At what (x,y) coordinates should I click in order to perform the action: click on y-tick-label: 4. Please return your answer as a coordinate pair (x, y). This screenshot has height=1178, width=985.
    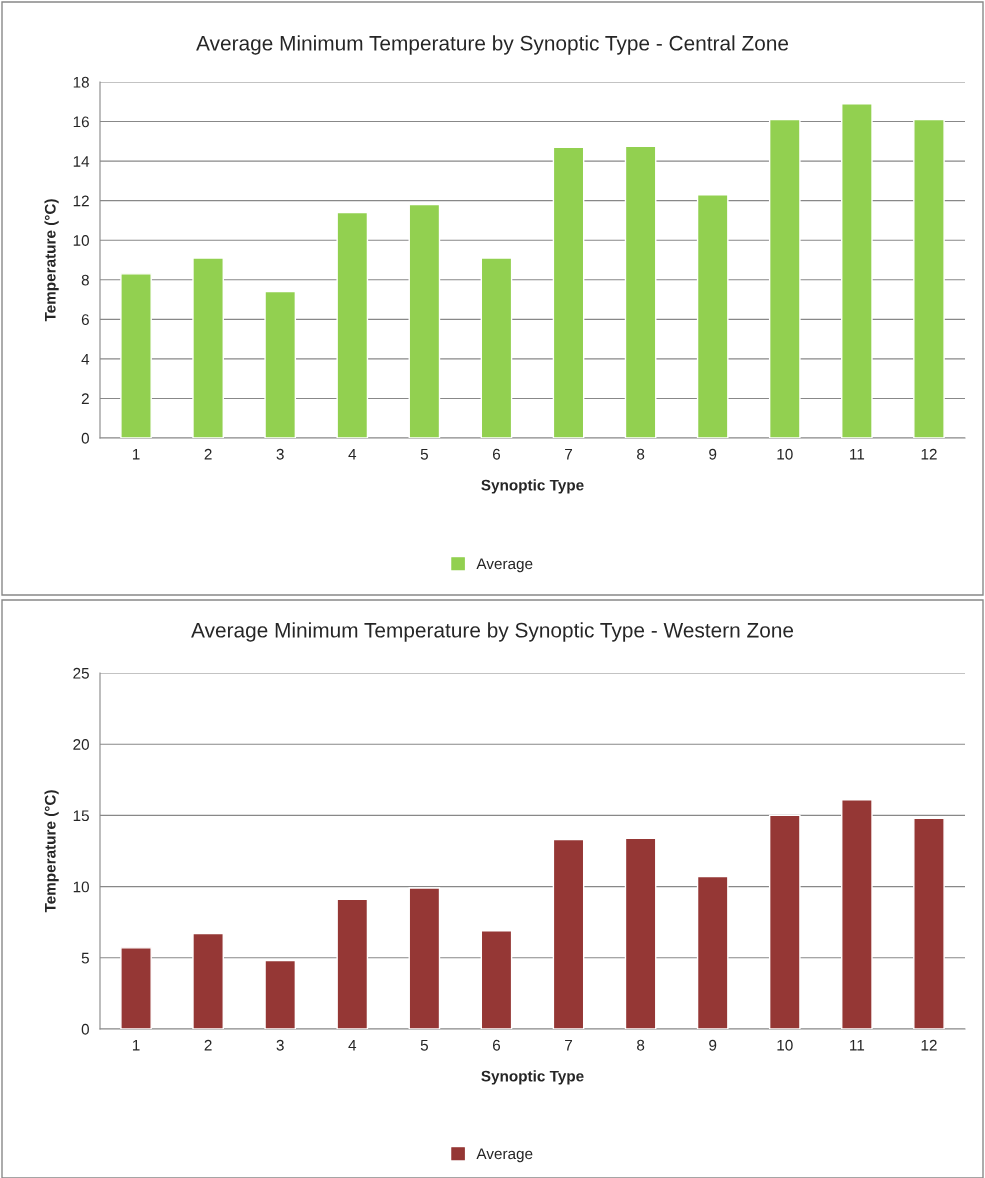
    Looking at the image, I should click on (85, 359).